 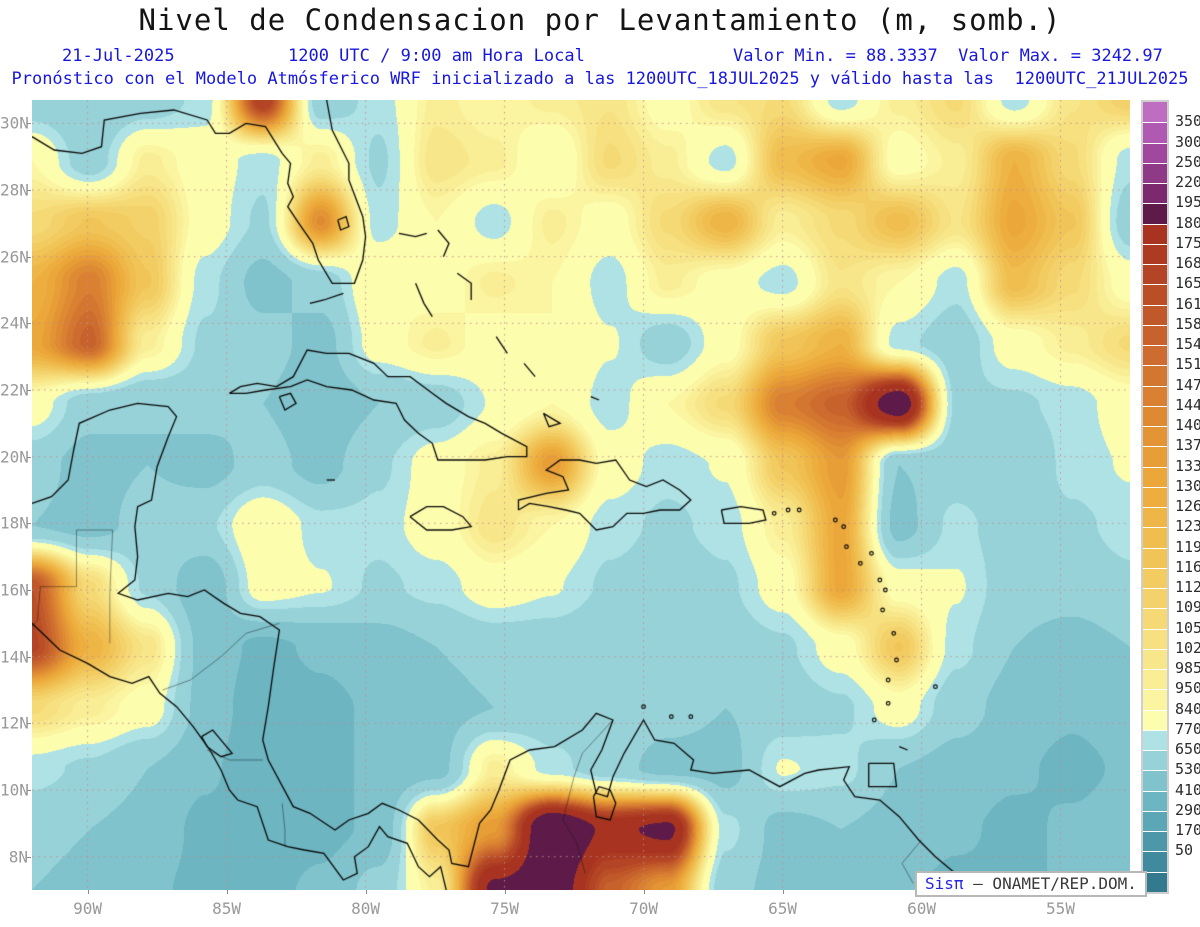 I want to click on colorbar-level-label: 1950, so click(x=1187, y=202).